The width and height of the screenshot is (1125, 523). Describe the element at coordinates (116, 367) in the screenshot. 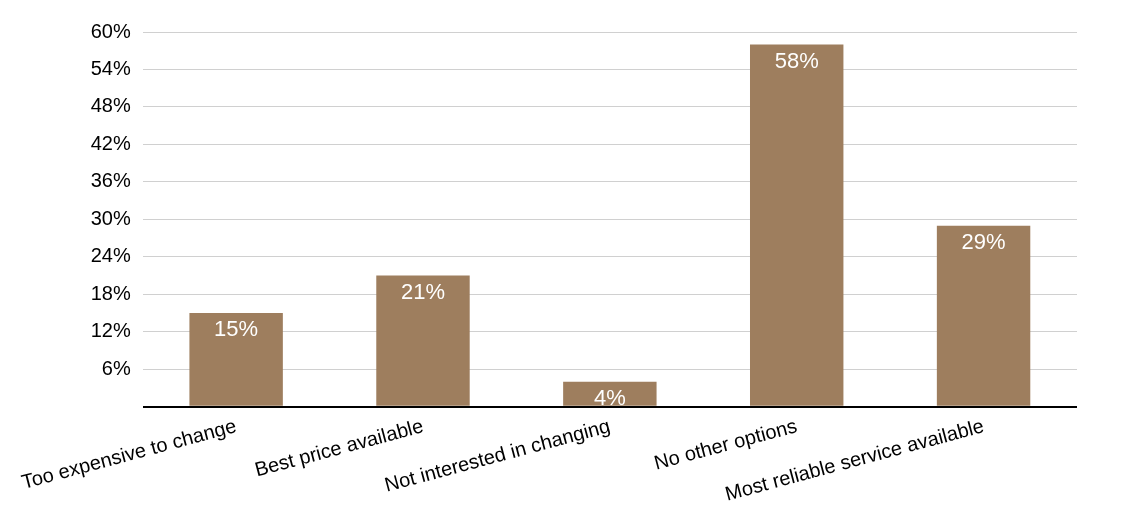

I see `y-tick-label: 6%` at that location.